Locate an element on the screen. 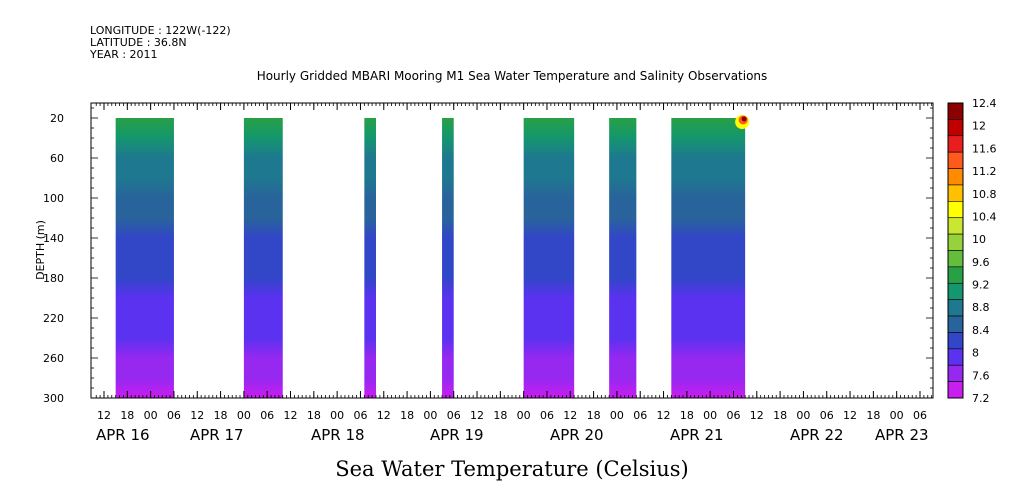  colorbar-label: 10 is located at coordinates (979, 239).